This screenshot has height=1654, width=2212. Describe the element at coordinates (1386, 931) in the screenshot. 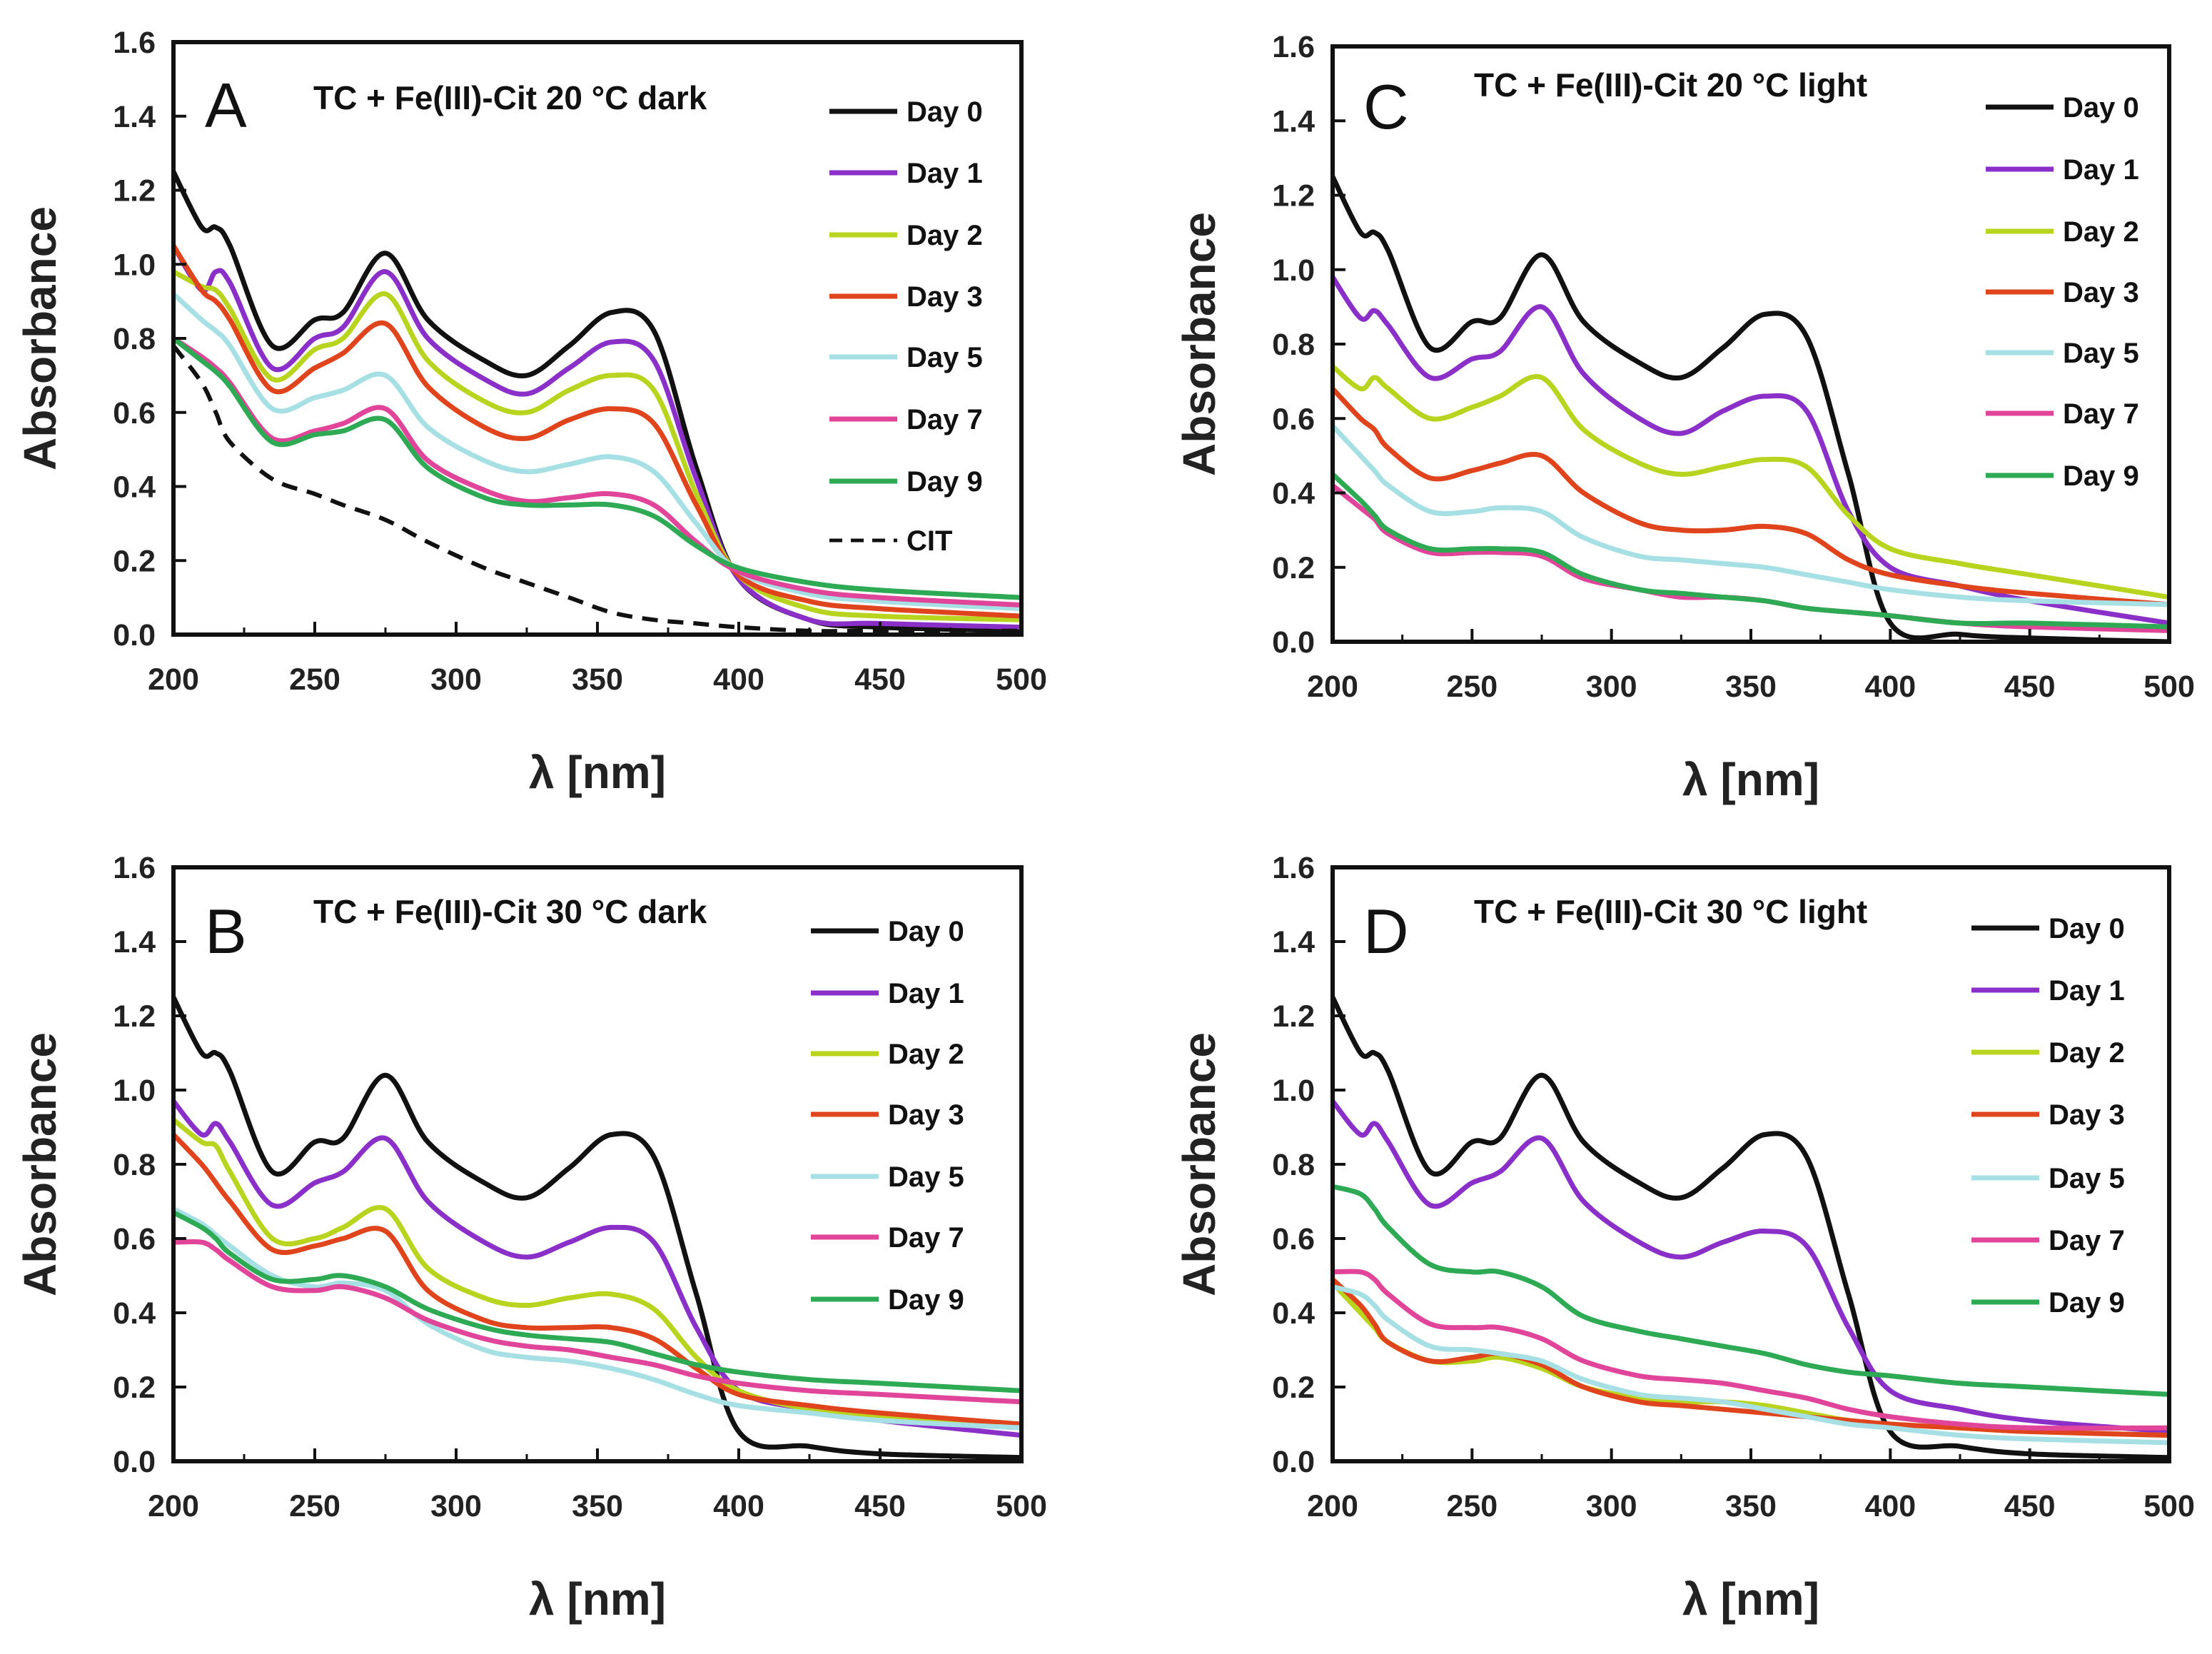

I see `panel-letter: D` at that location.